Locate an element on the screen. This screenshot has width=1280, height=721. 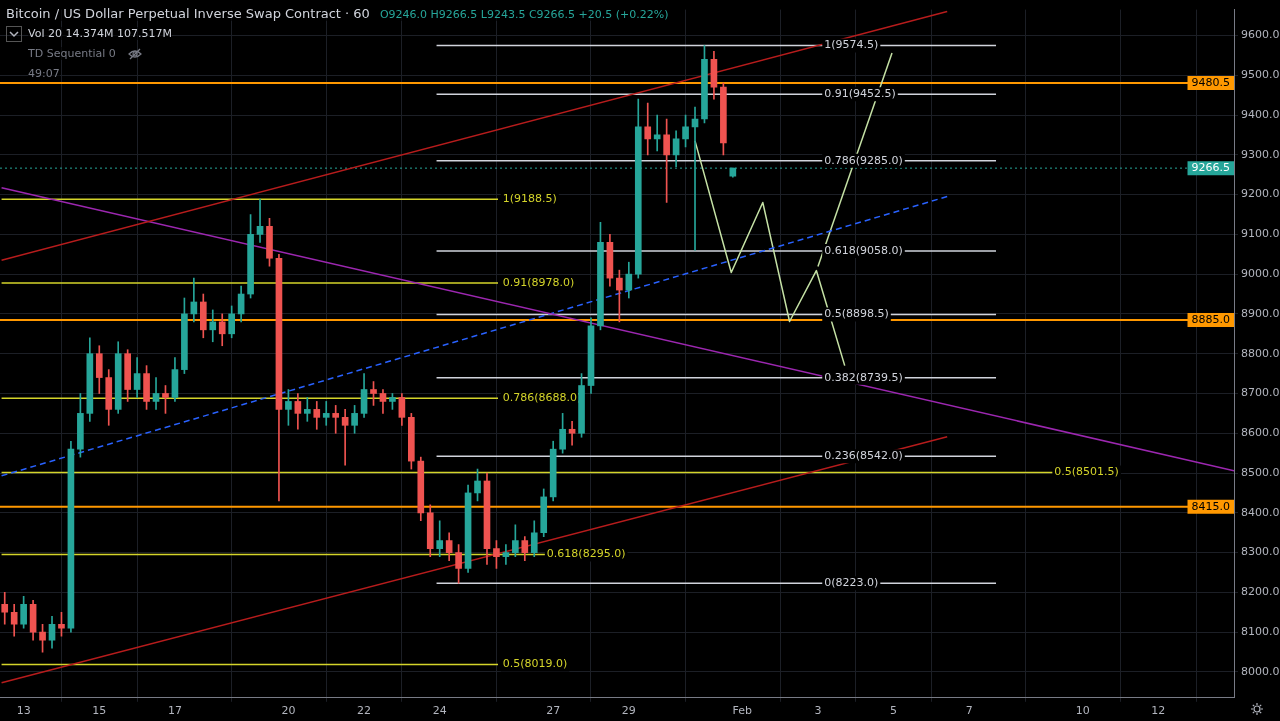
annotation: 0.91(8978.0) is located at coordinates (538, 282).